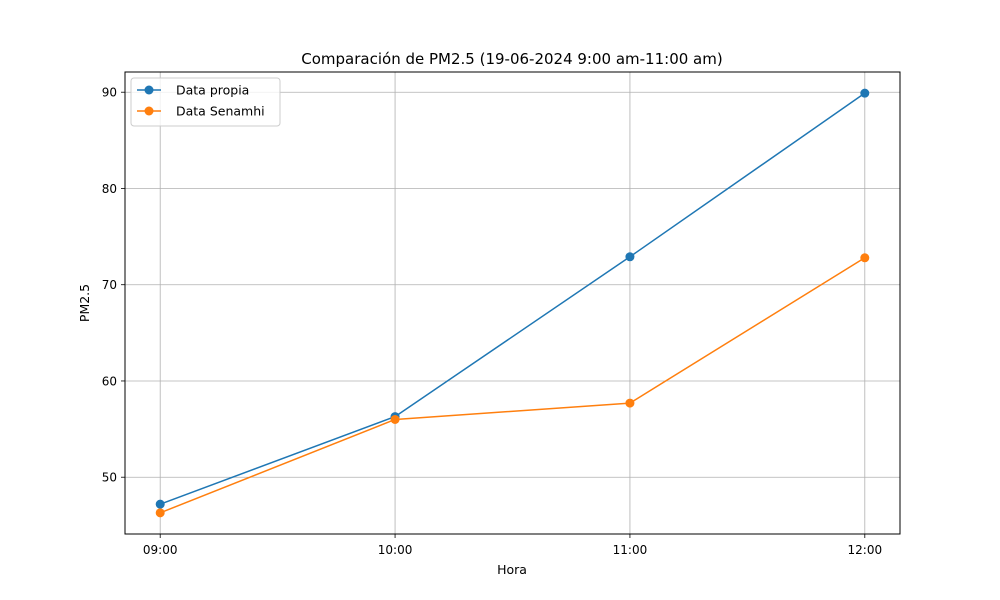 The height and width of the screenshot is (600, 1000). What do you see at coordinates (109, 189) in the screenshot?
I see `y-tick-label: 80` at bounding box center [109, 189].